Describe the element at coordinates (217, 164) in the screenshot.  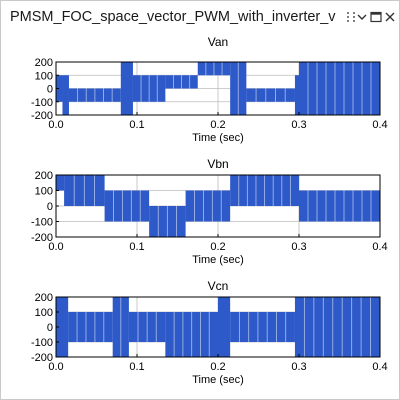
I see `plot-title: Vbn` at that location.